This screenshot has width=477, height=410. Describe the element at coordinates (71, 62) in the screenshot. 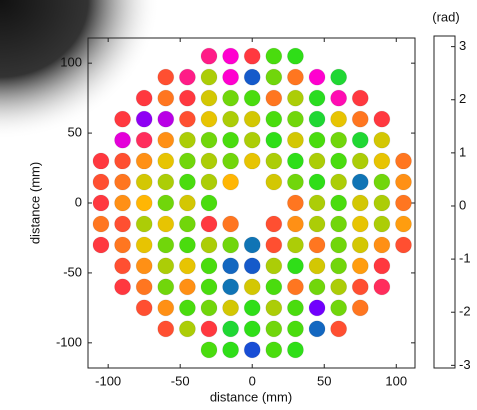

I see `y-tick-label: 100` at that location.